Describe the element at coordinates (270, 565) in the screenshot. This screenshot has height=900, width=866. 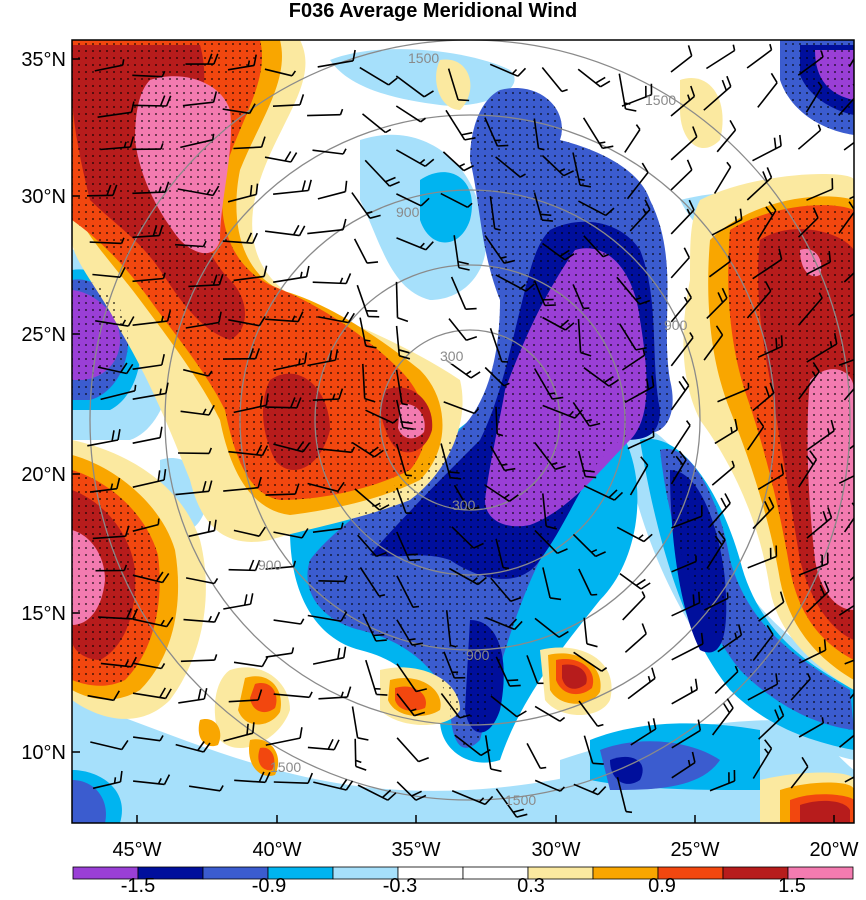
I see `ring-label-900-left: 900` at that location.